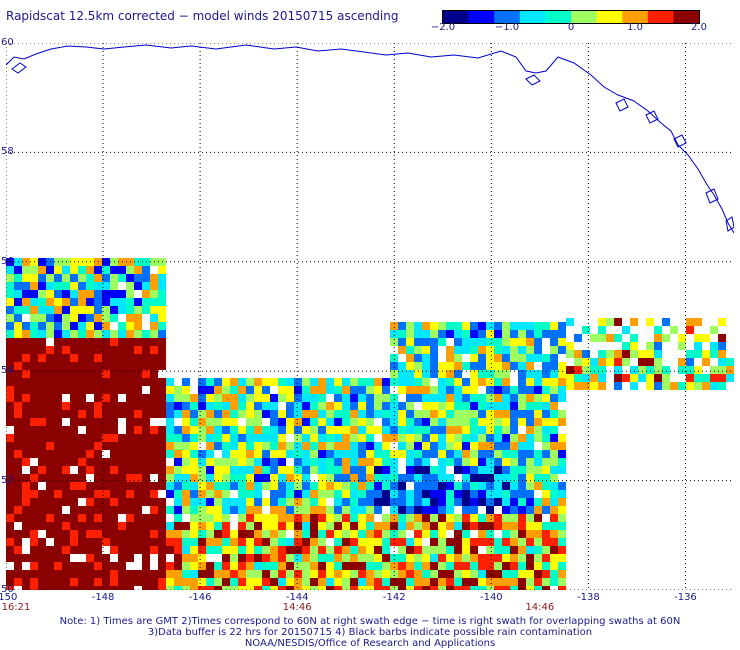 Image resolution: width=740 pixels, height=650 pixels. What do you see at coordinates (394, 597) in the screenshot?
I see `longitude-tick-label: -142` at bounding box center [394, 597].